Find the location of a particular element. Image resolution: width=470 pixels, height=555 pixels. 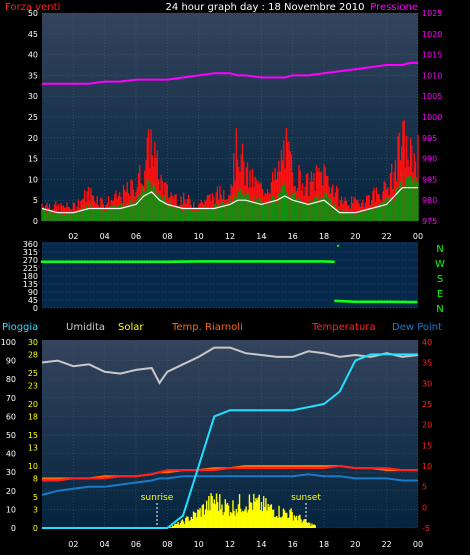

x-tick-label: 12 is located at coordinates (230, 236).